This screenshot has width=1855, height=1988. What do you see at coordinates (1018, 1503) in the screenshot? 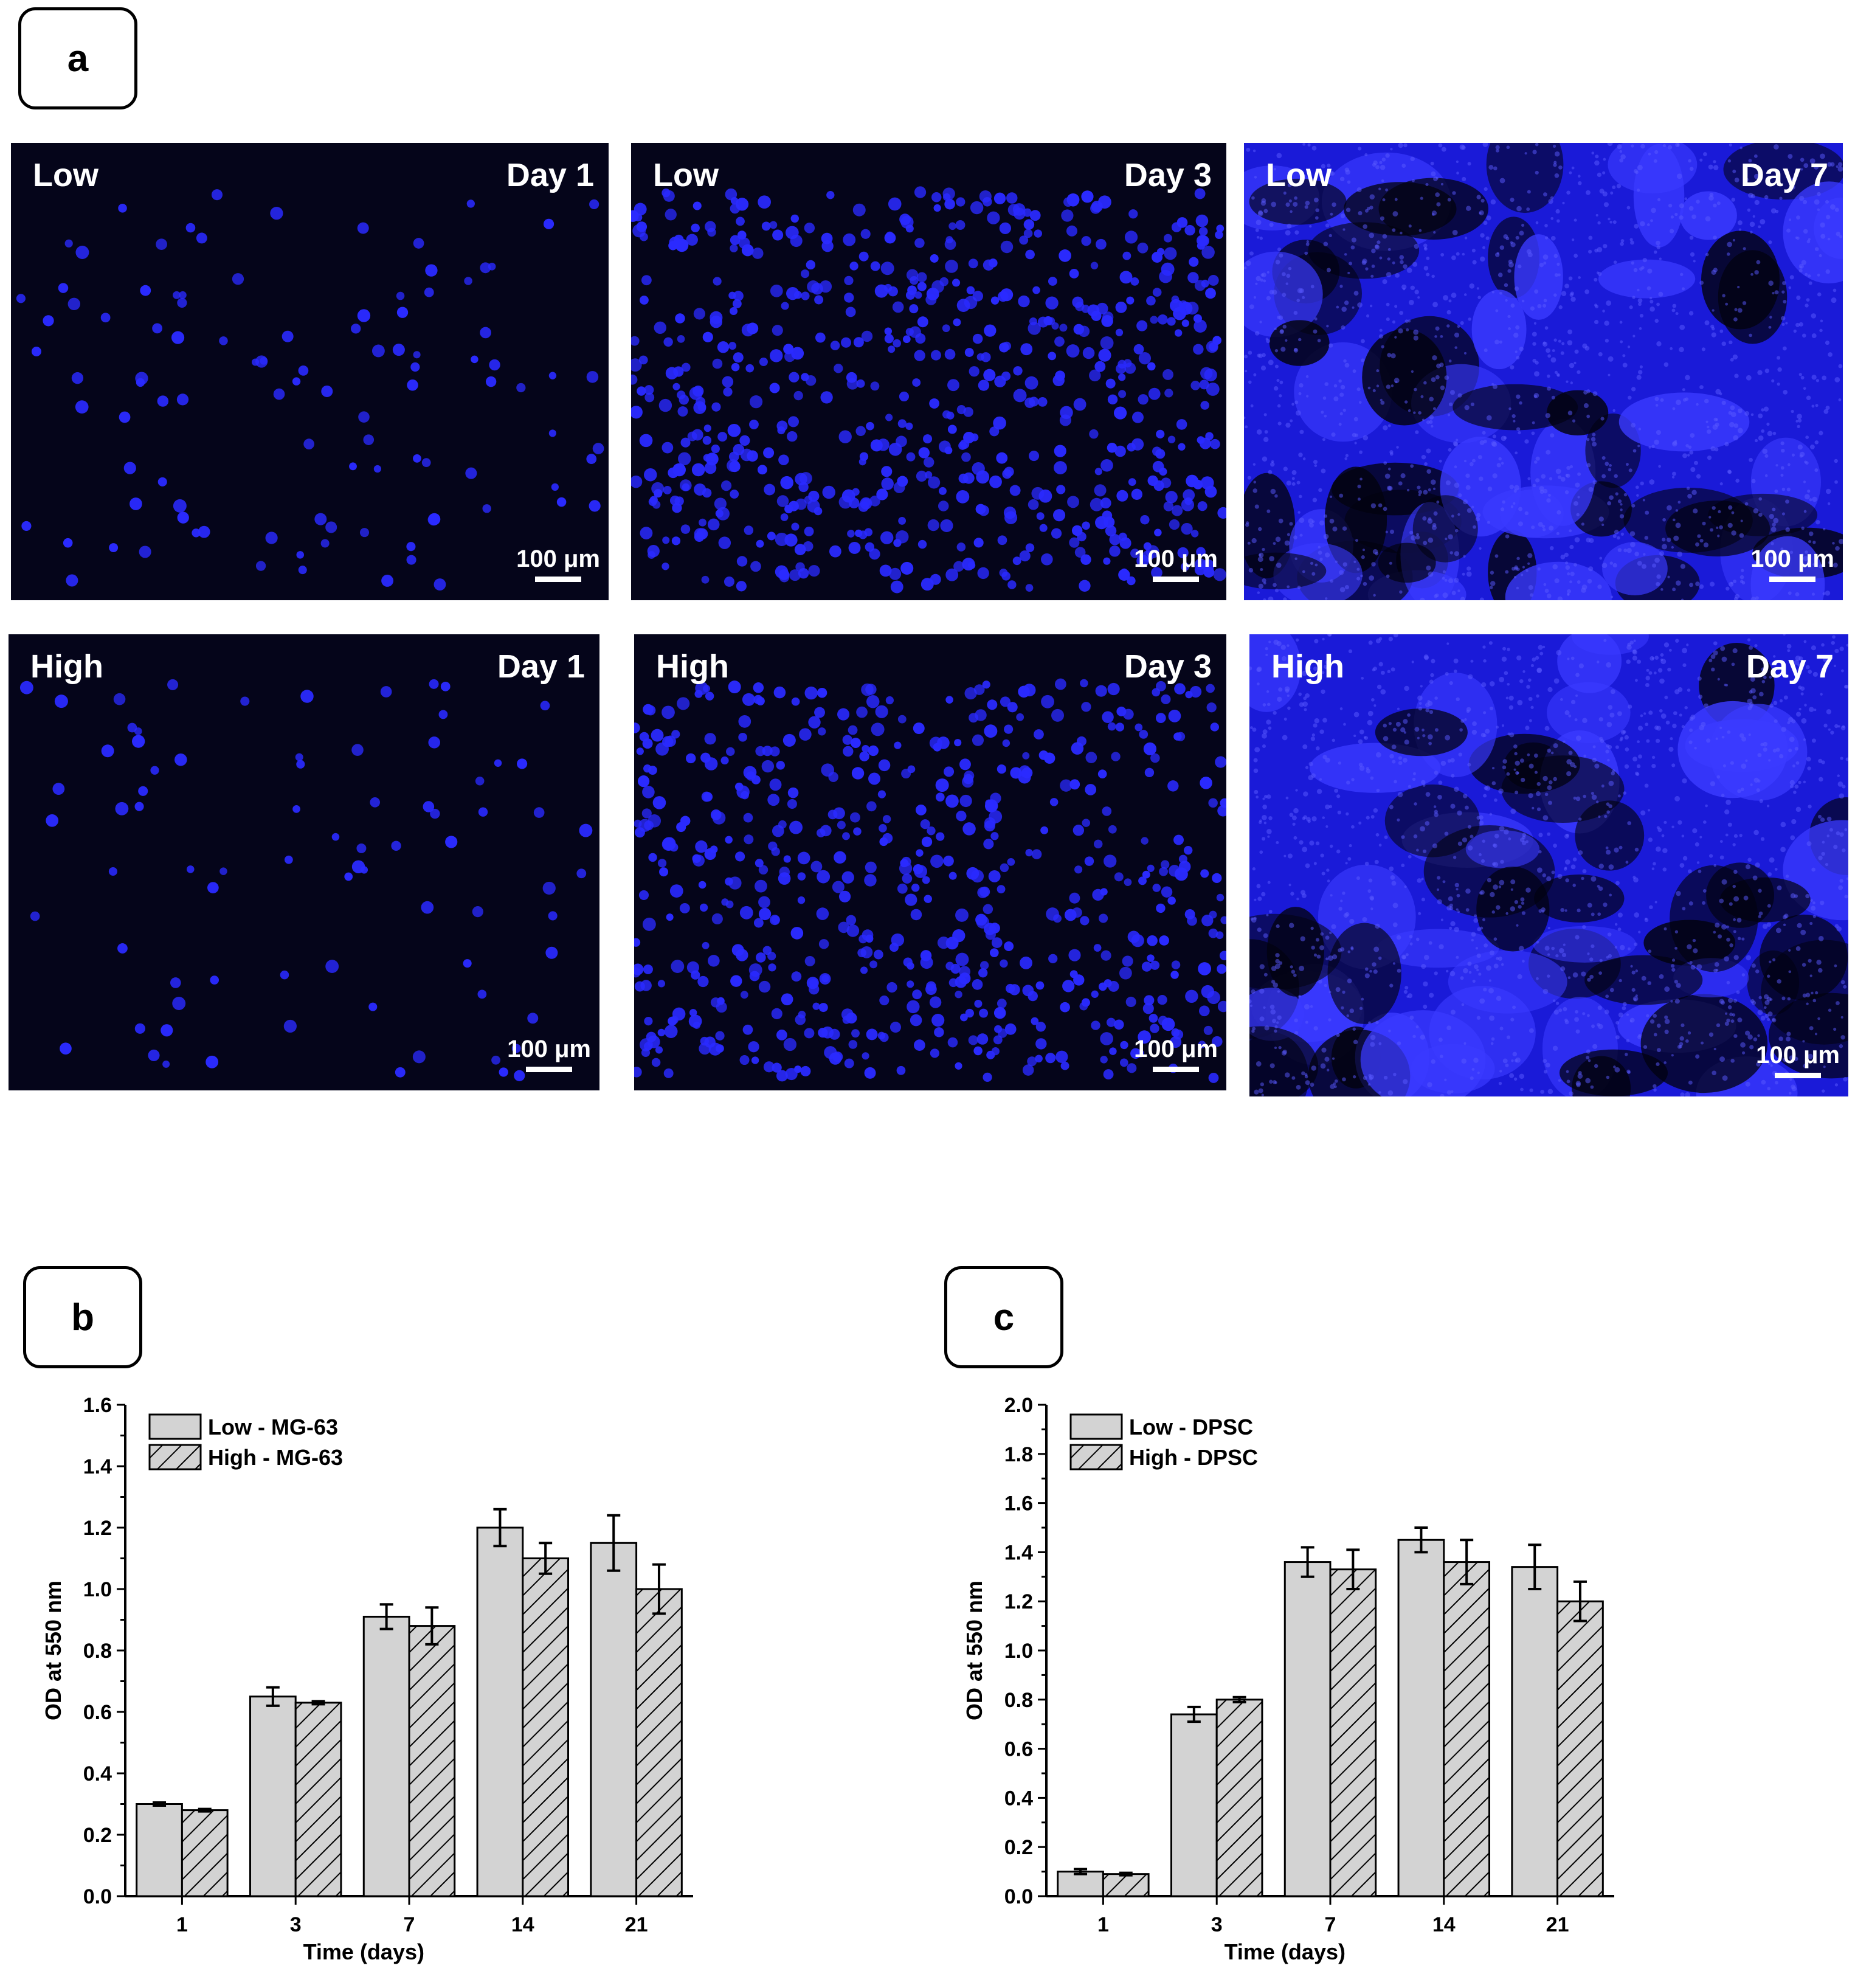
I see `y-tick-label: 1.6` at bounding box center [1018, 1503].